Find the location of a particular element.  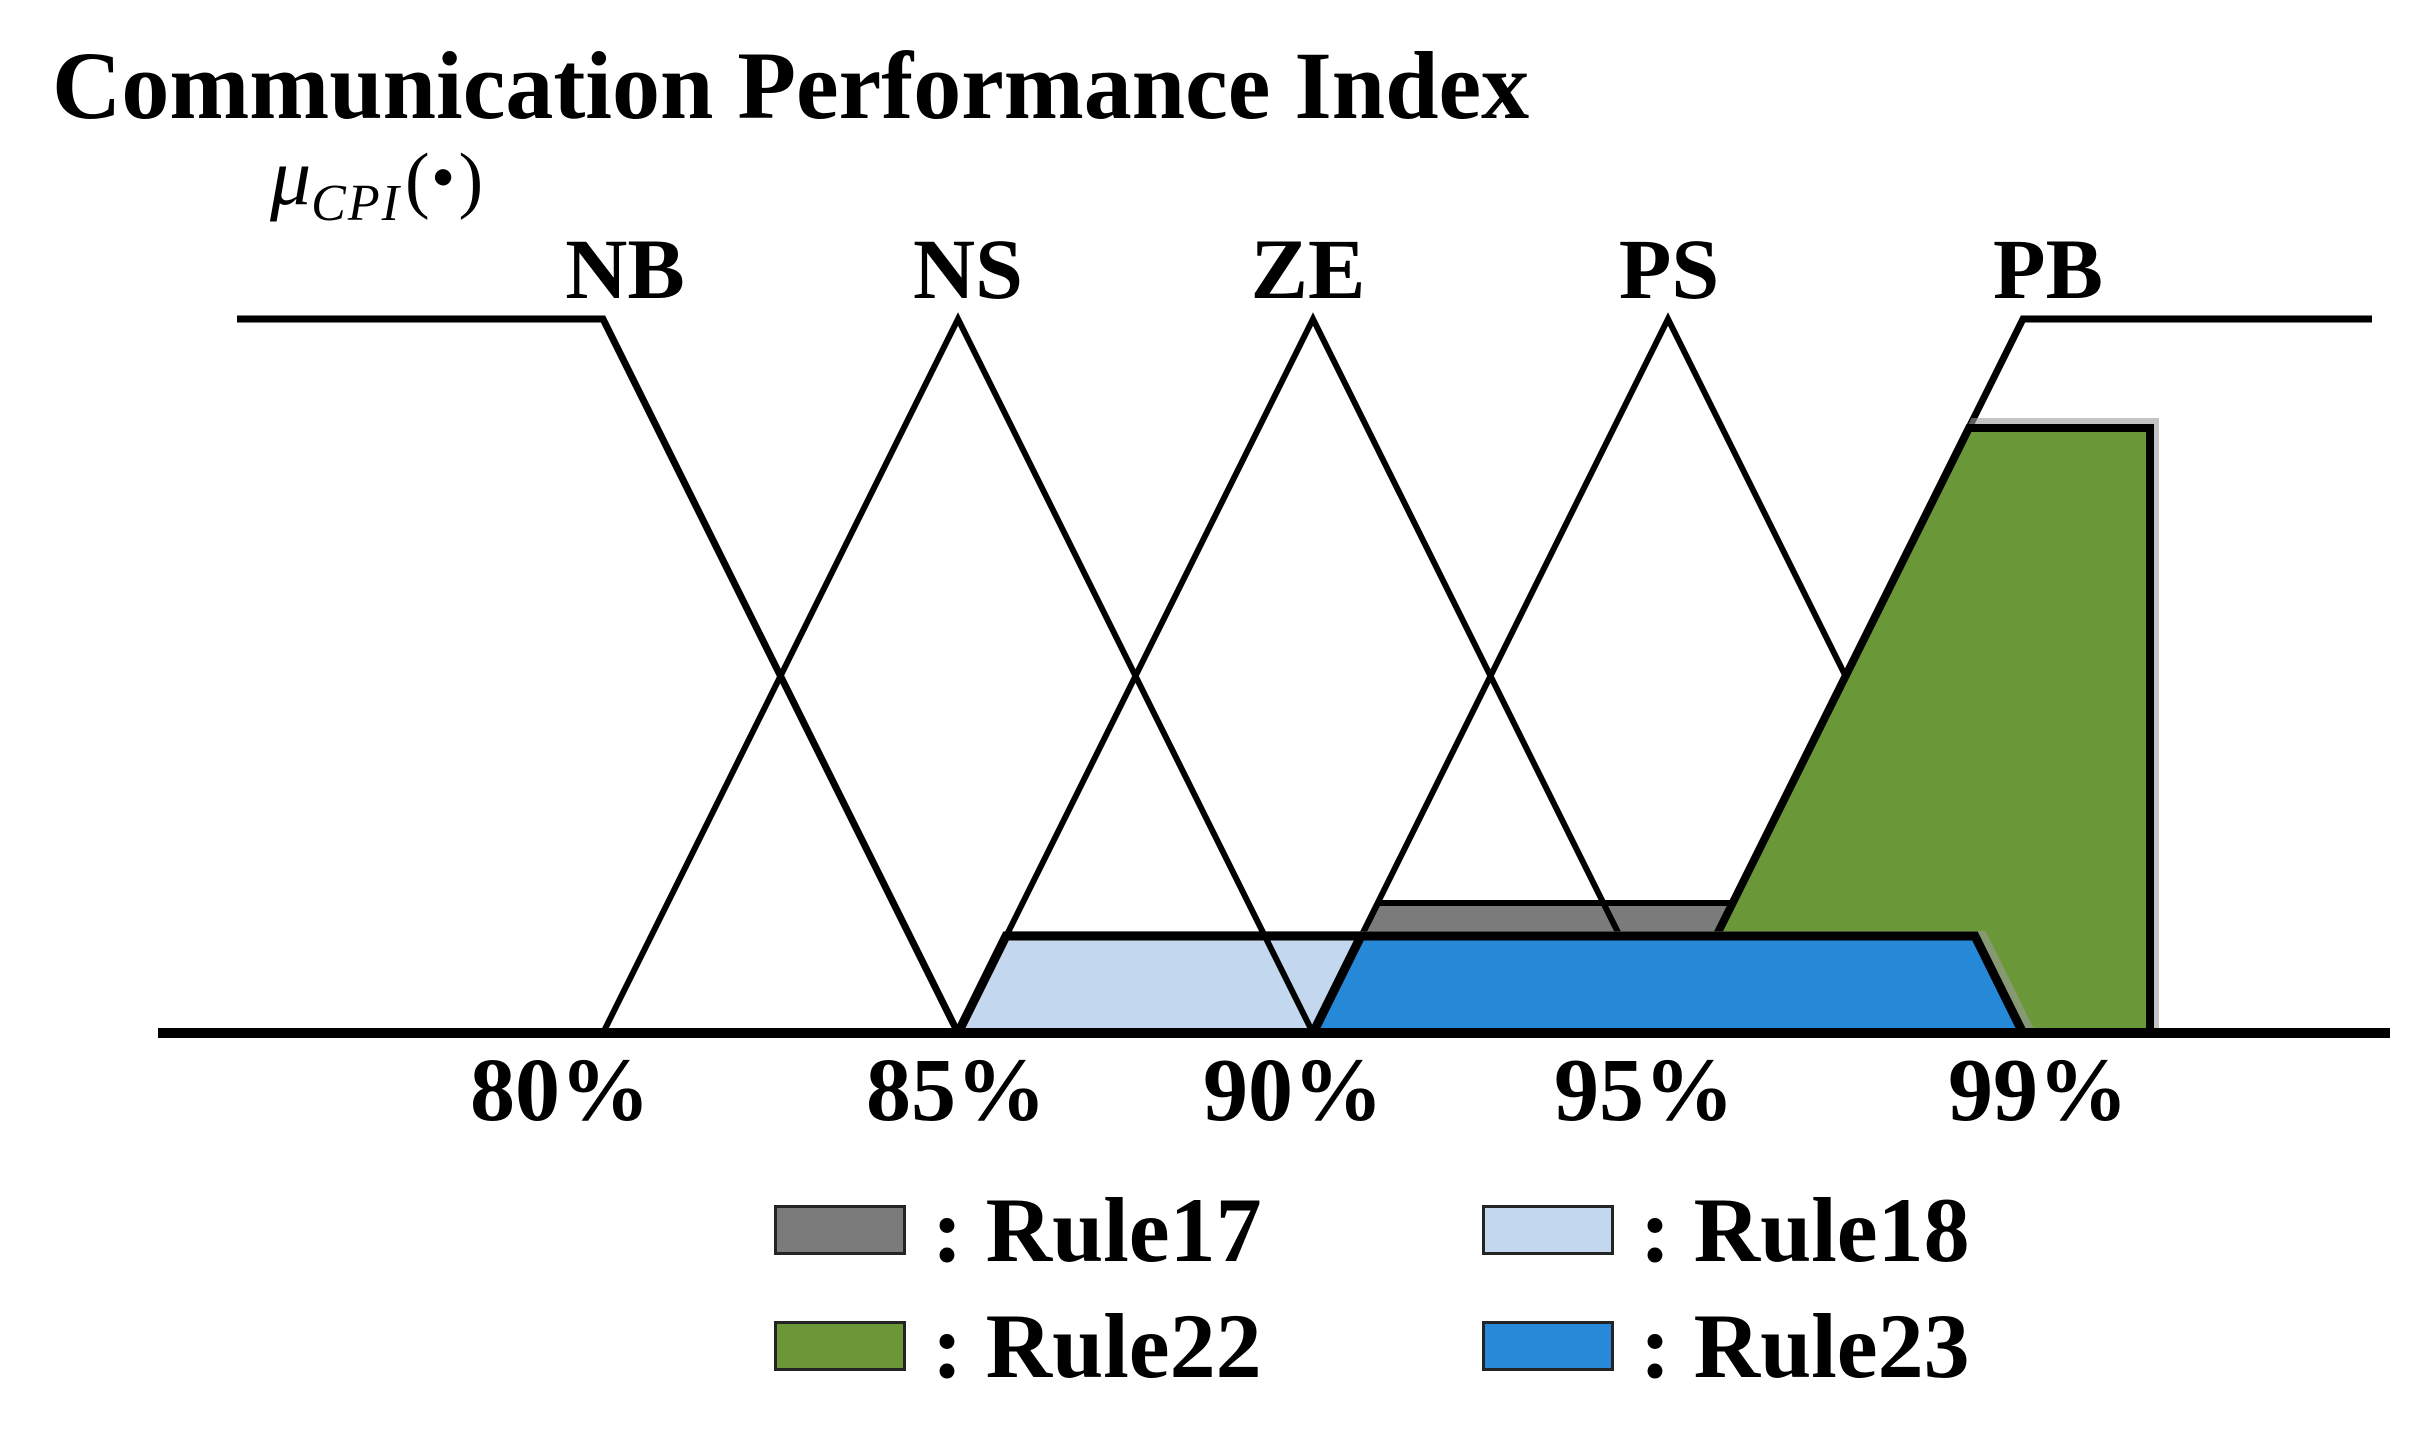

rule22-swatch is located at coordinates (840, 1346).